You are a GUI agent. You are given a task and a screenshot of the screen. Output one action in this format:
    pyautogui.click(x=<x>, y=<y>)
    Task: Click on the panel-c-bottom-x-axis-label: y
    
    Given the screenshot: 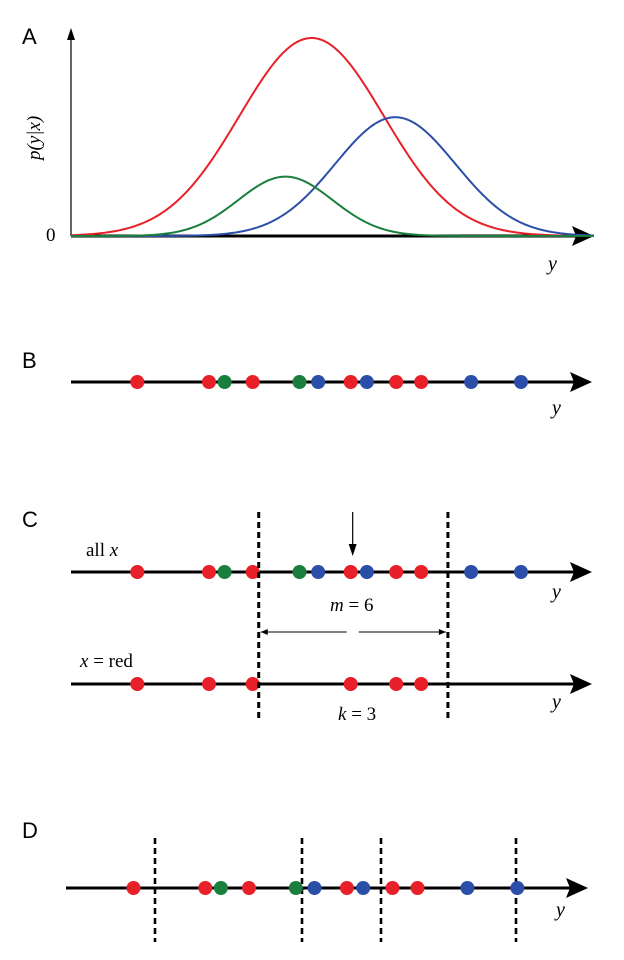 What is the action you would take?
    pyautogui.click(x=555, y=702)
    